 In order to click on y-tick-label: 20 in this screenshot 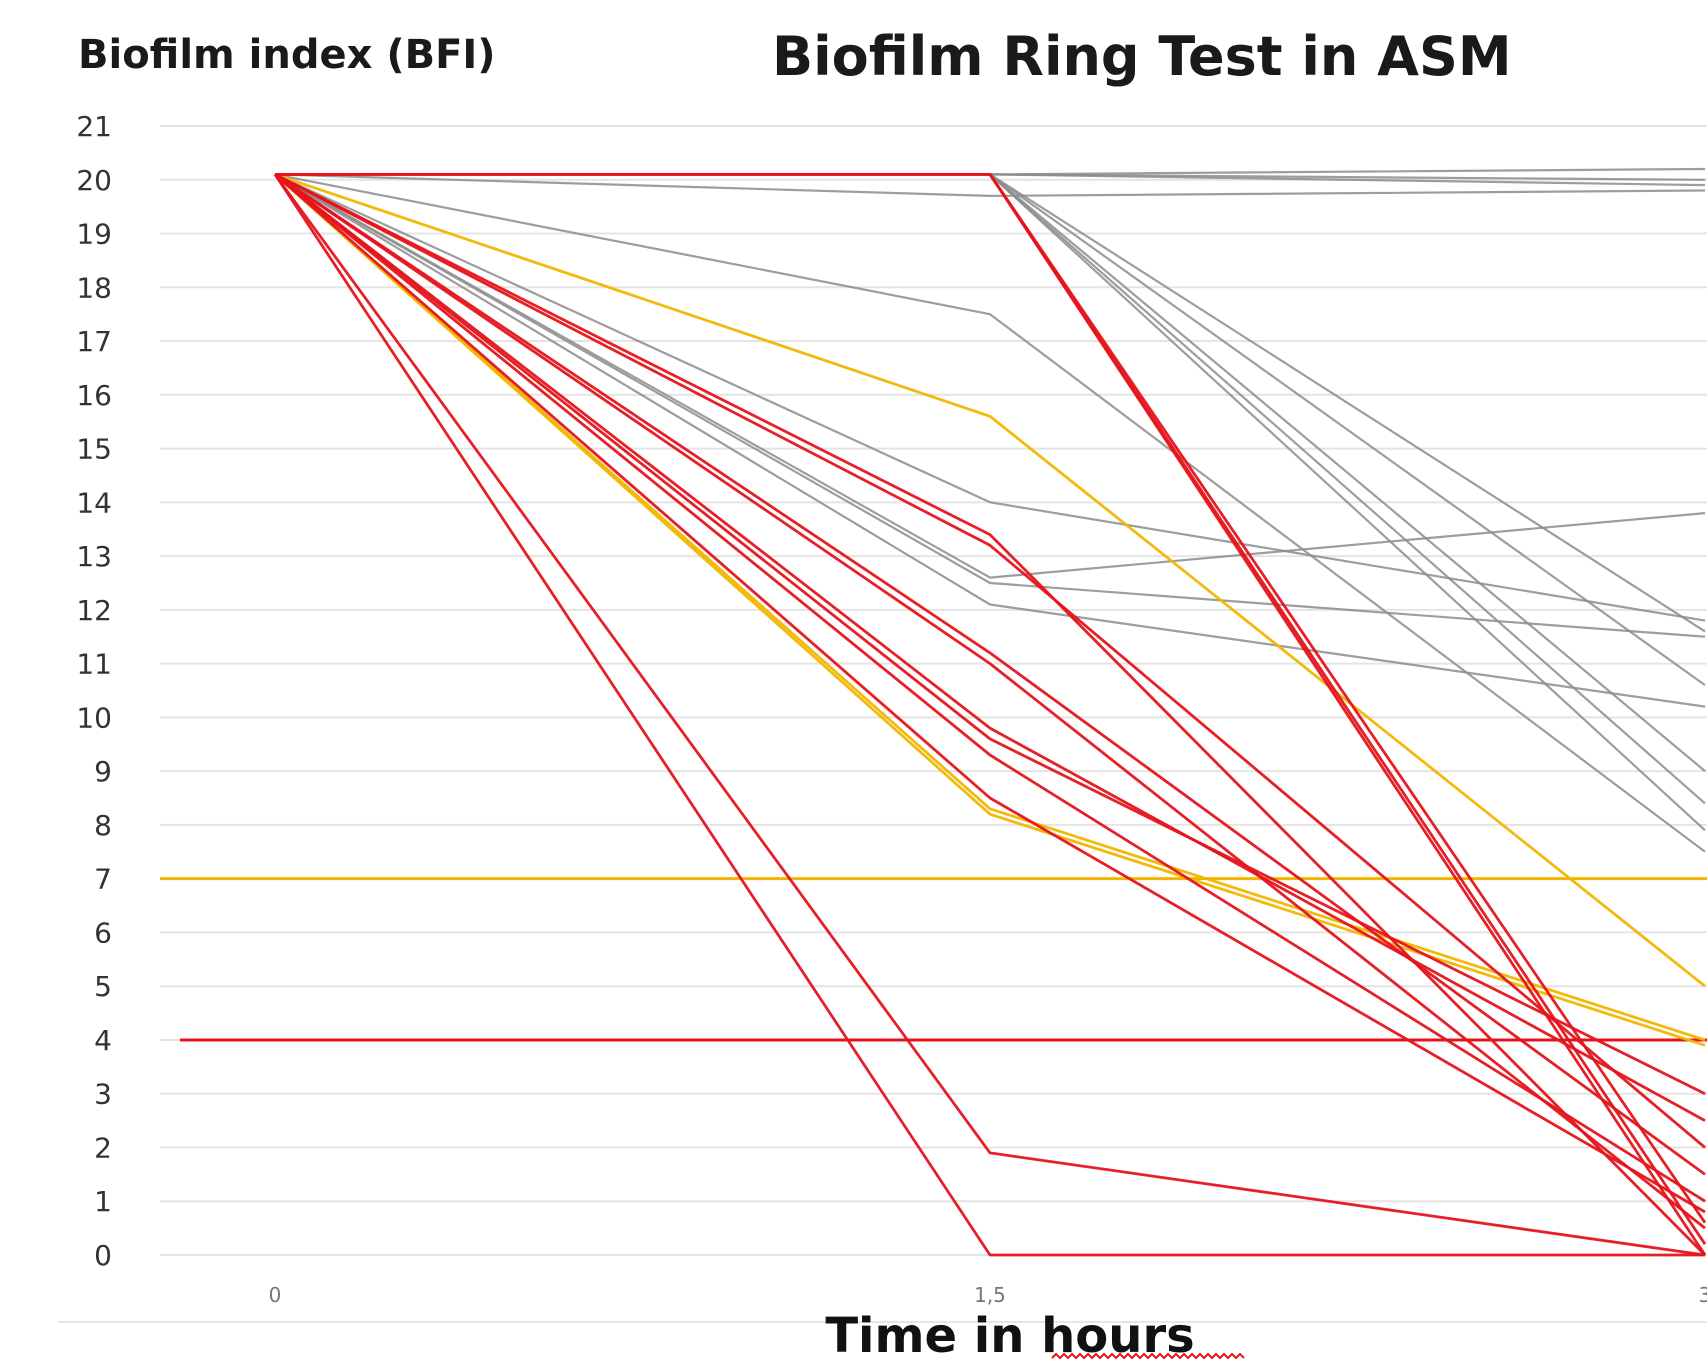, I will do `click(94, 180)`.